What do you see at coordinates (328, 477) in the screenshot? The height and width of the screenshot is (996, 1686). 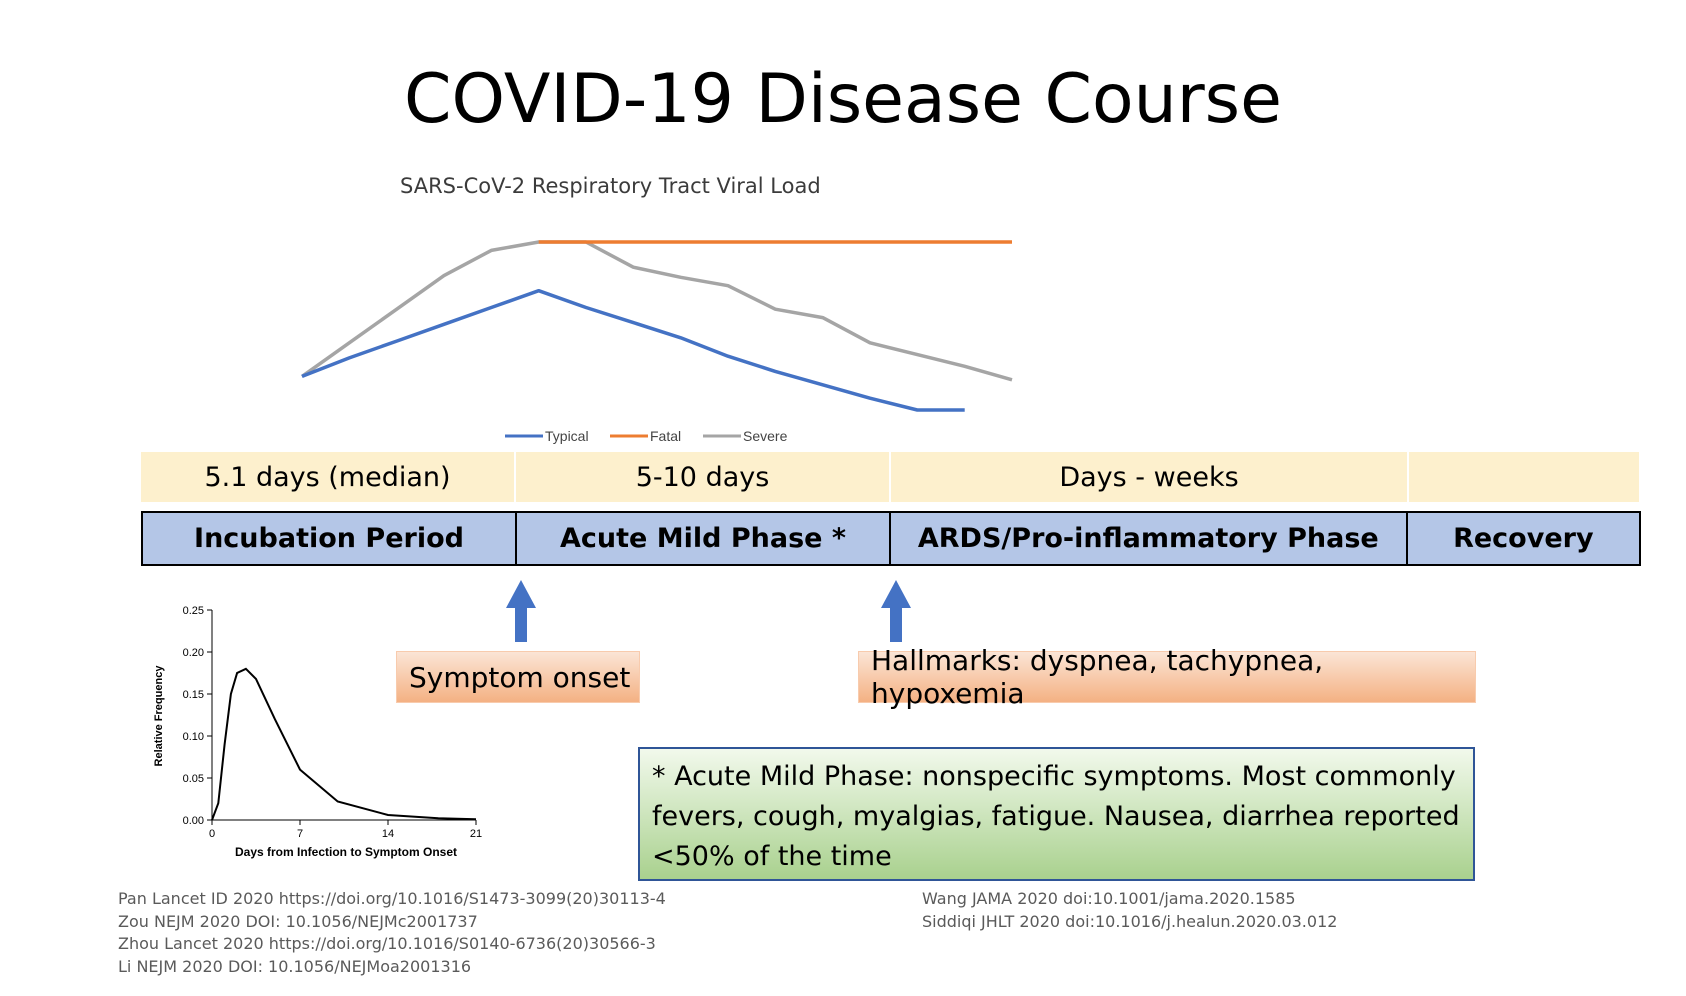 I see `duration-incubation: 5.1 days (median)` at bounding box center [328, 477].